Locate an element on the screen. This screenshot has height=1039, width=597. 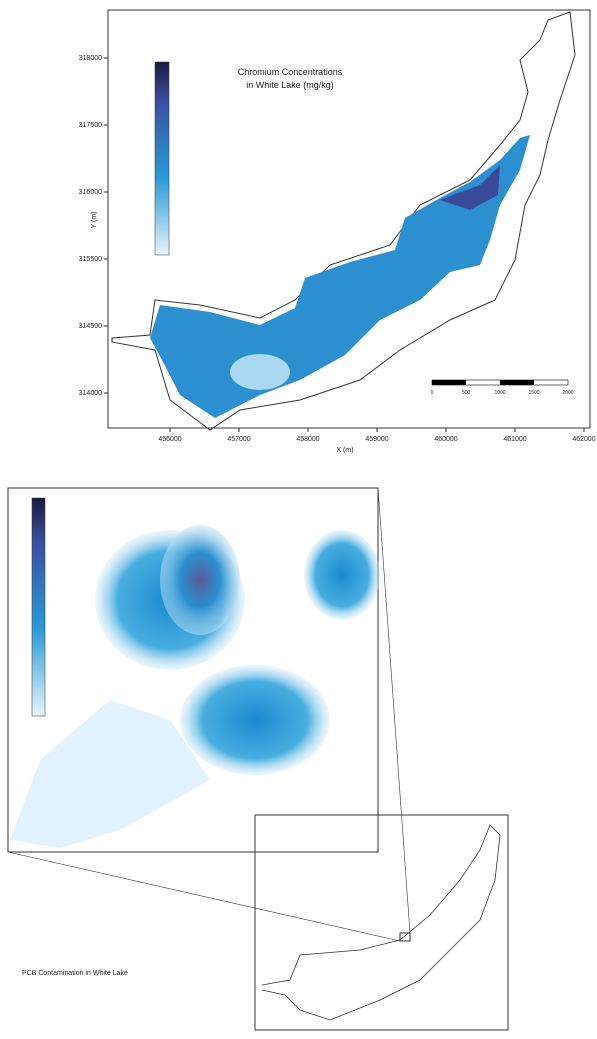
x-tick-label: 458000 is located at coordinates (307, 439).